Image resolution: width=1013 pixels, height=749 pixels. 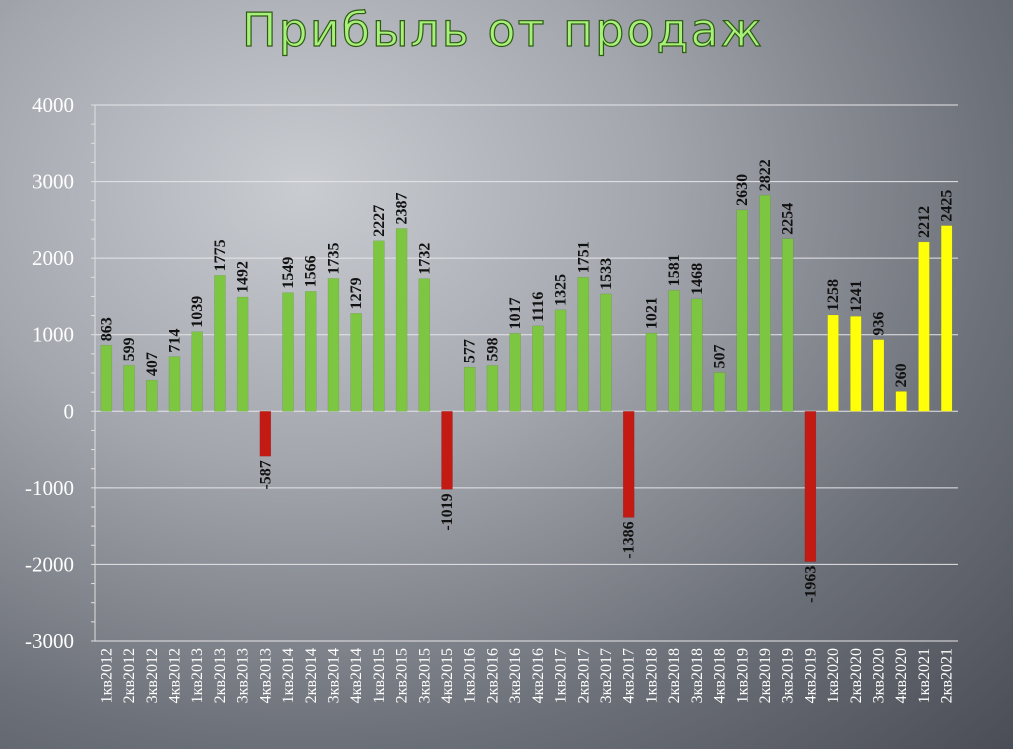 What do you see at coordinates (402, 675) in the screenshot?
I see `x-tick-label: 2кв2015` at bounding box center [402, 675].